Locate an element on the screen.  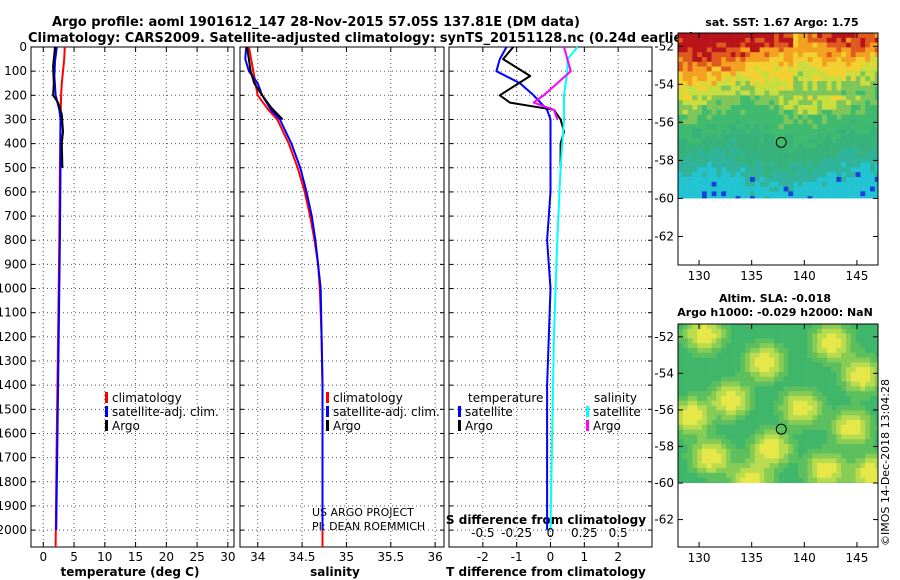
x-tick-label: 35 is located at coordinates (346, 557).